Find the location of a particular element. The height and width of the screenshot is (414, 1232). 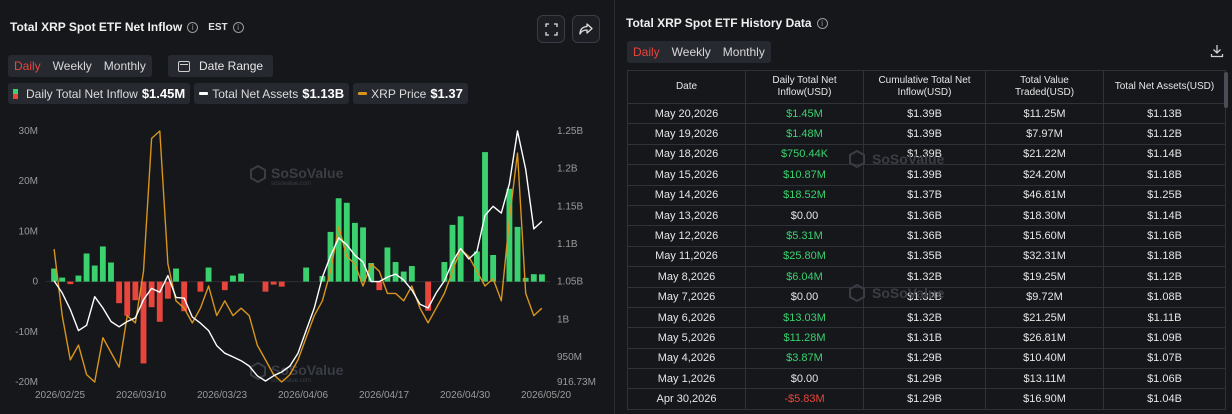

fullscreen-icon is located at coordinates (551, 29).